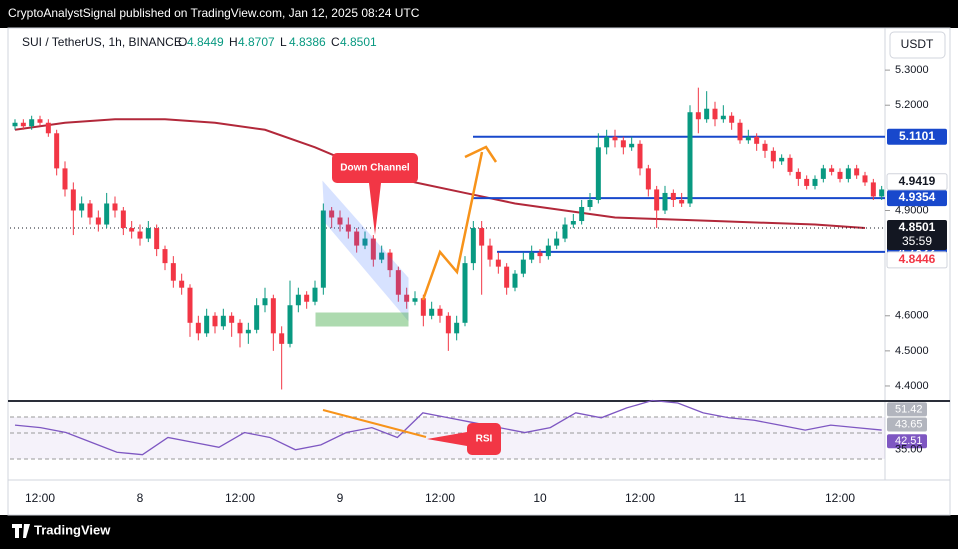 The height and width of the screenshot is (549, 958). Describe the element at coordinates (740, 498) in the screenshot. I see `x-tick-label: 11` at that location.